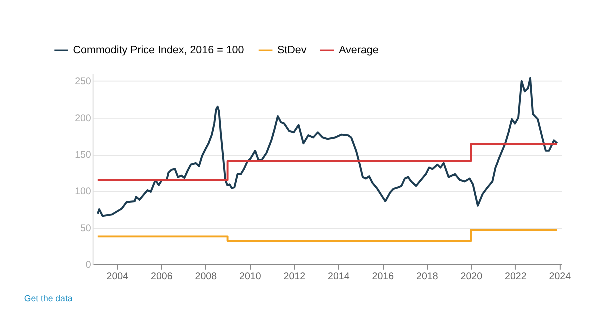 Image resolution: width=600 pixels, height=312 pixels. Describe the element at coordinates (83, 192) in the screenshot. I see `y-tick-label: 100` at that location.